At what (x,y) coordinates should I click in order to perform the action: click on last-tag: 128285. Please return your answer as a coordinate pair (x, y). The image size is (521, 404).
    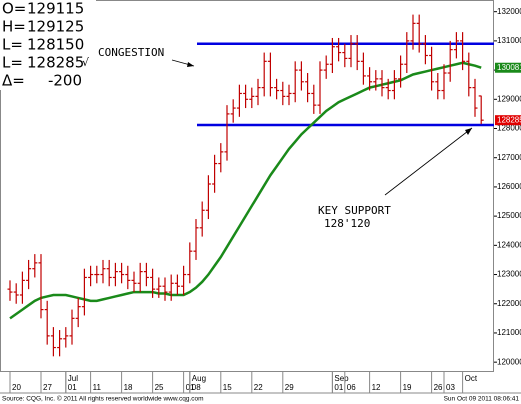
    Looking at the image, I should click on (509, 119).